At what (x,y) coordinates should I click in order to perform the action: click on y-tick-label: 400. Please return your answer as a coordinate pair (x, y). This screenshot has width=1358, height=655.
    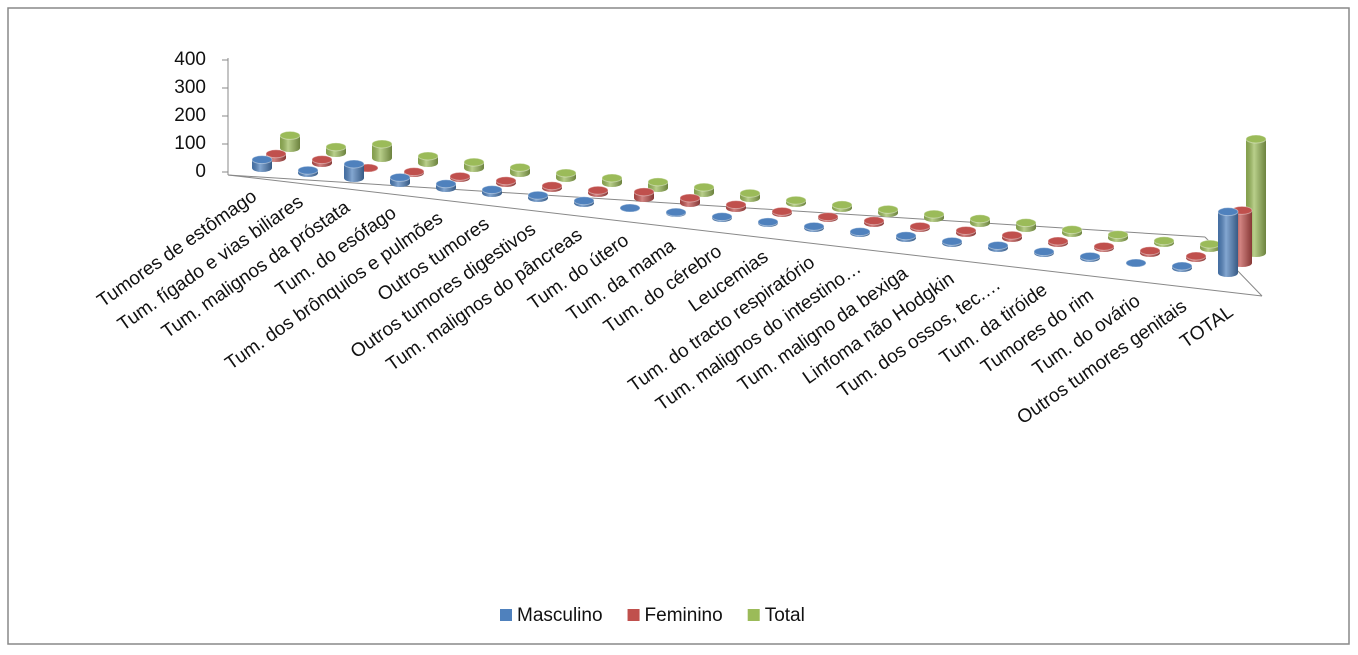
    Looking at the image, I should click on (190, 59).